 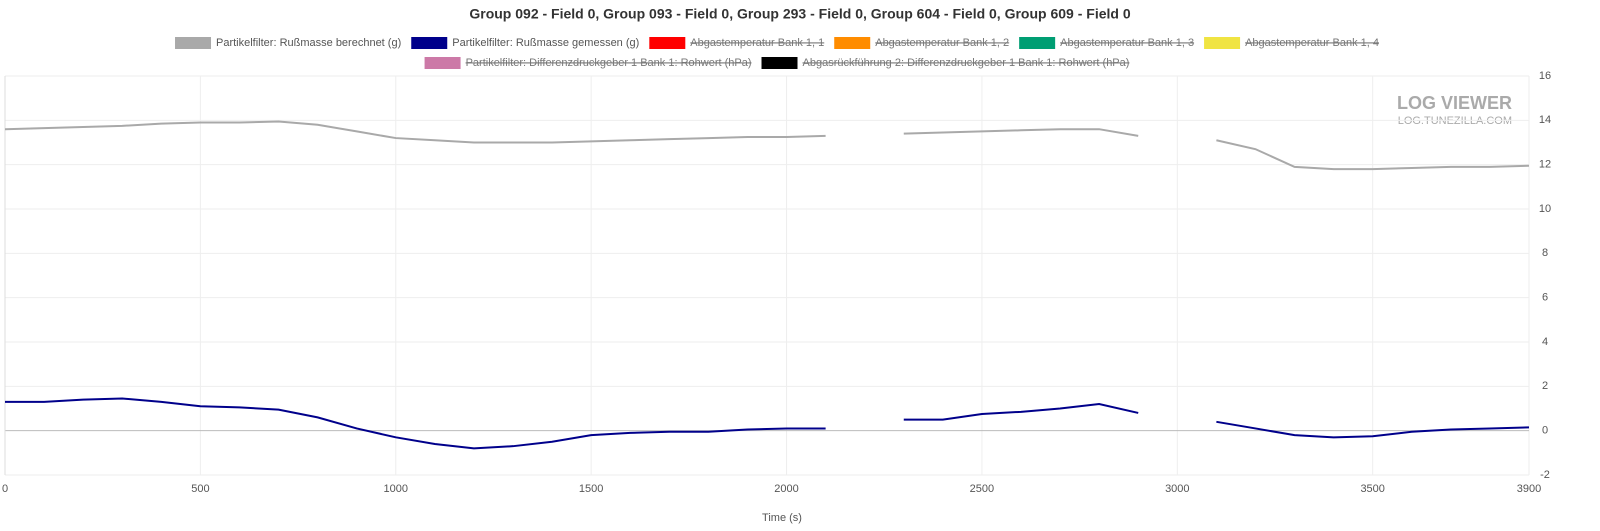 What do you see at coordinates (1545, 209) in the screenshot?
I see `y-tick-label: 10` at bounding box center [1545, 209].